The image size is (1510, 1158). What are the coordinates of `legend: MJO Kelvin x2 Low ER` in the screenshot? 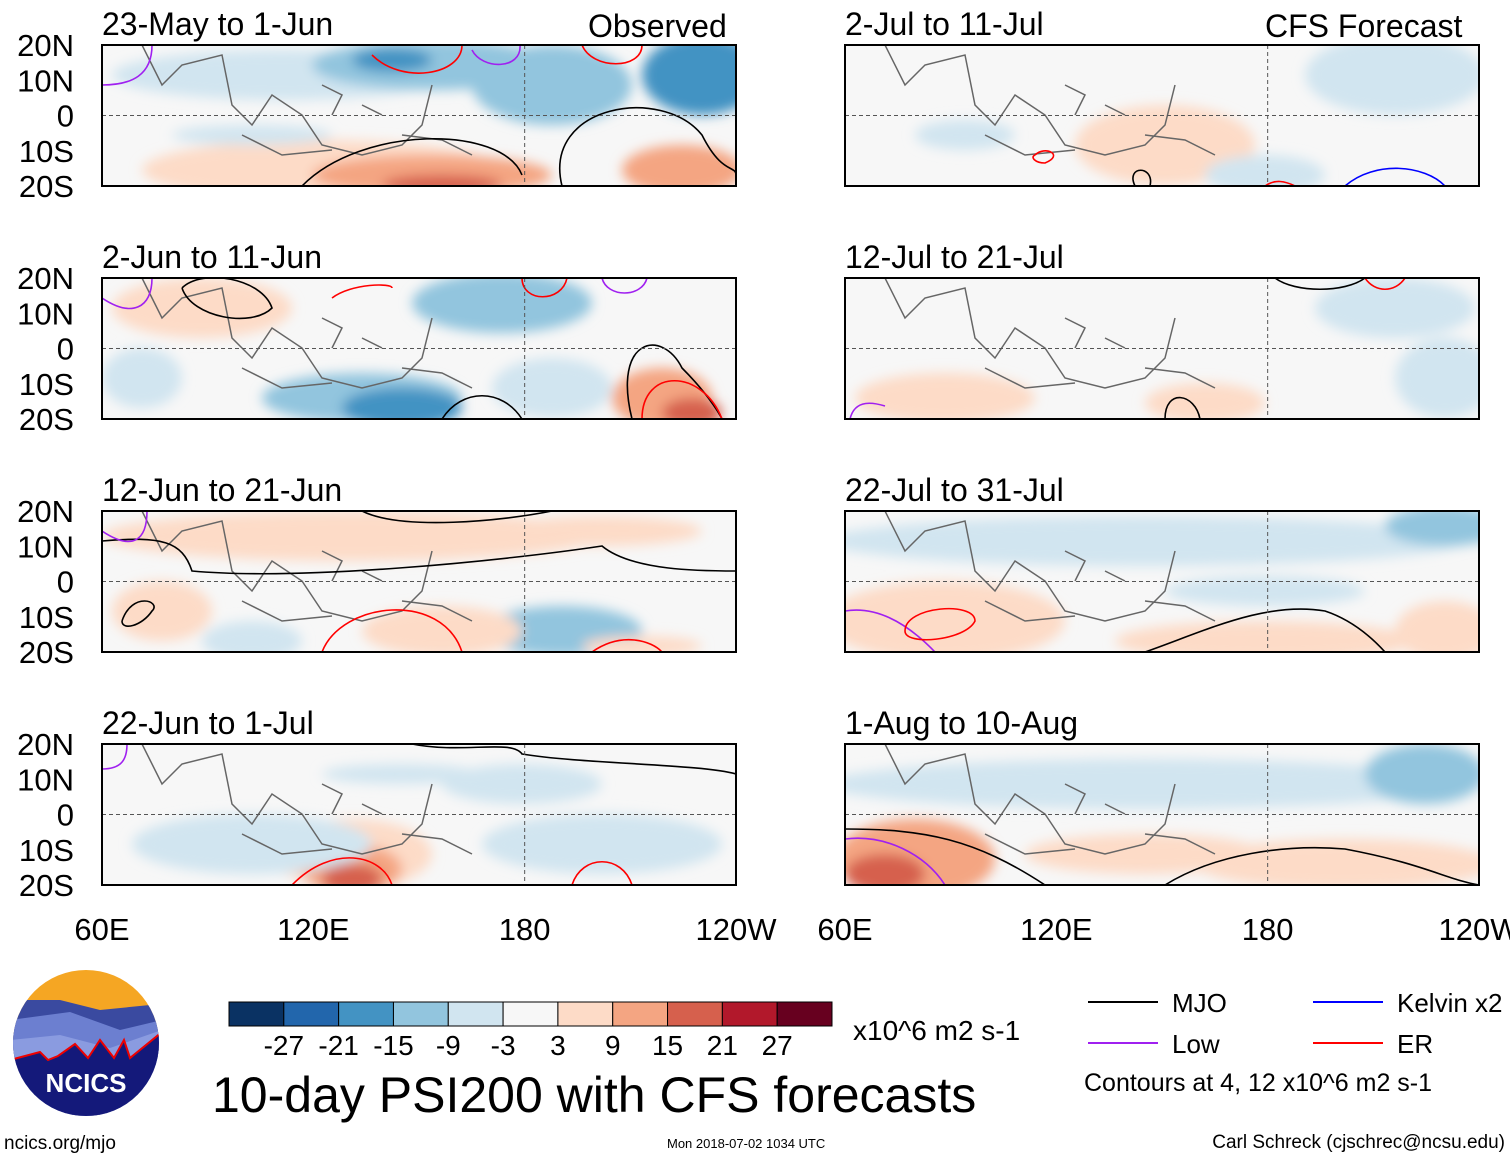 It's located at (1295, 1023).